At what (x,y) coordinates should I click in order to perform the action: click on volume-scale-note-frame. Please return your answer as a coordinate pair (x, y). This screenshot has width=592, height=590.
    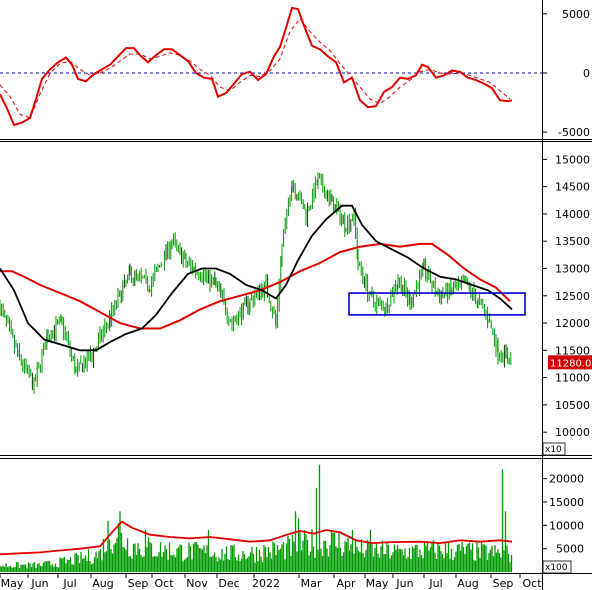
    Looking at the image, I should click on (557, 567).